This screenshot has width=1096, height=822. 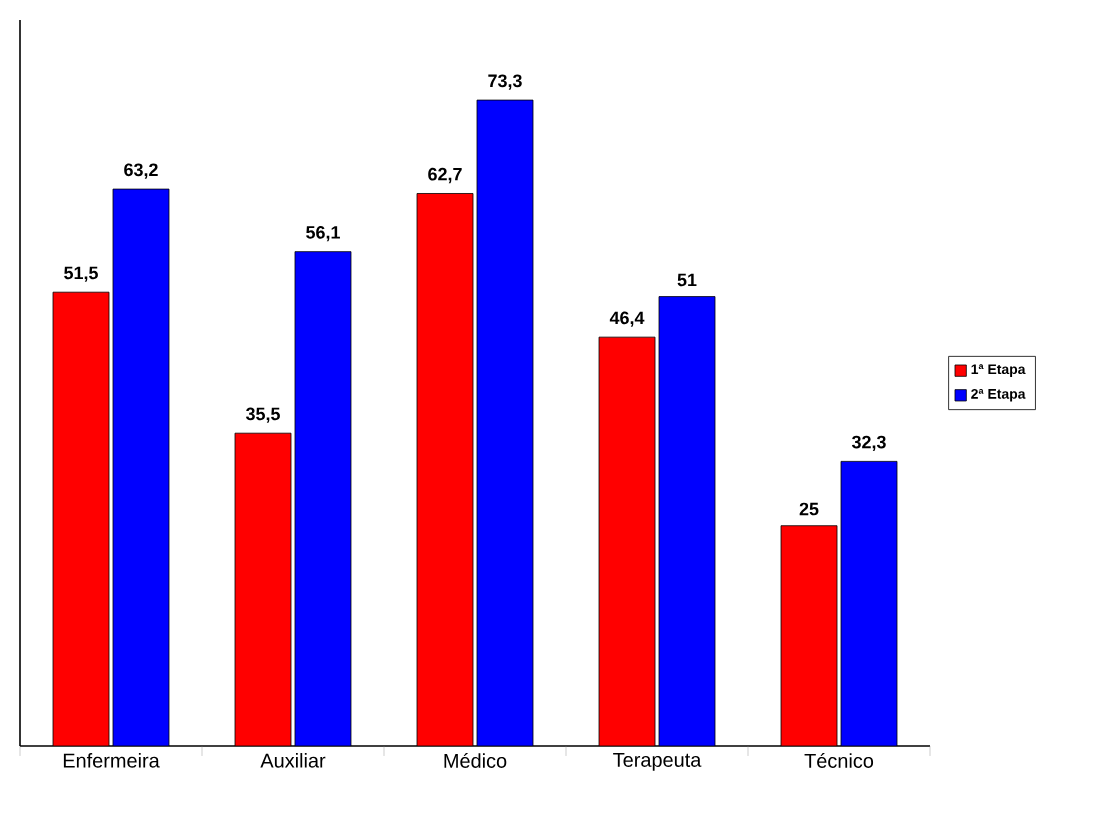 I want to click on x-tick-label: Auxiliar, so click(x=293, y=760).